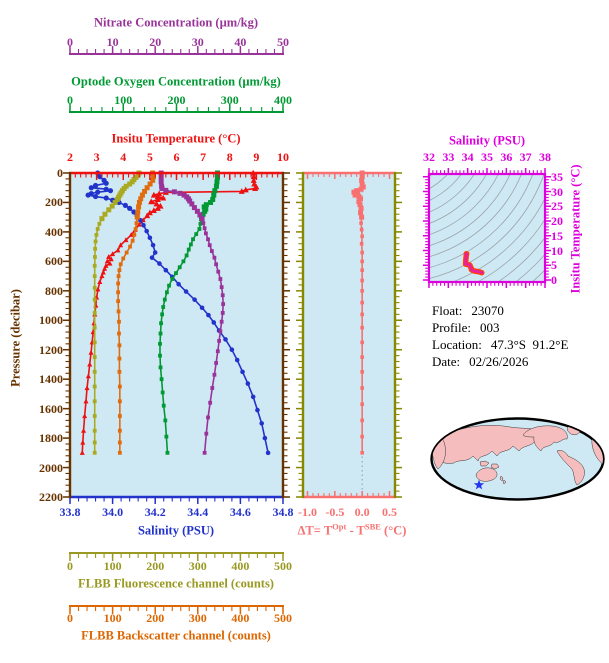  Describe the element at coordinates (468, 310) in the screenshot. I see `float-info-float: Float: 23070` at that location.